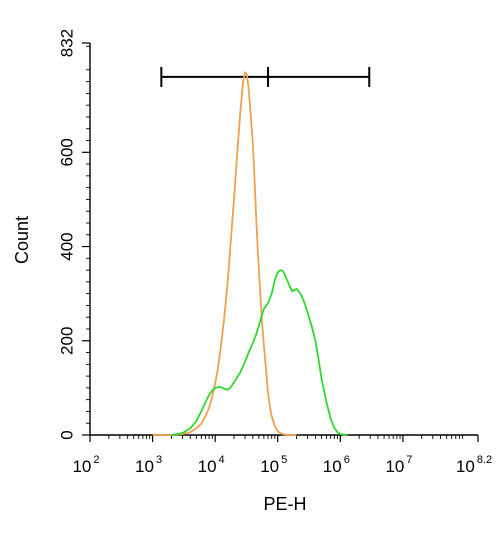 This screenshot has width=503, height=540. What do you see at coordinates (22, 240) in the screenshot?
I see `y-axis-title: Count` at bounding box center [22, 240].